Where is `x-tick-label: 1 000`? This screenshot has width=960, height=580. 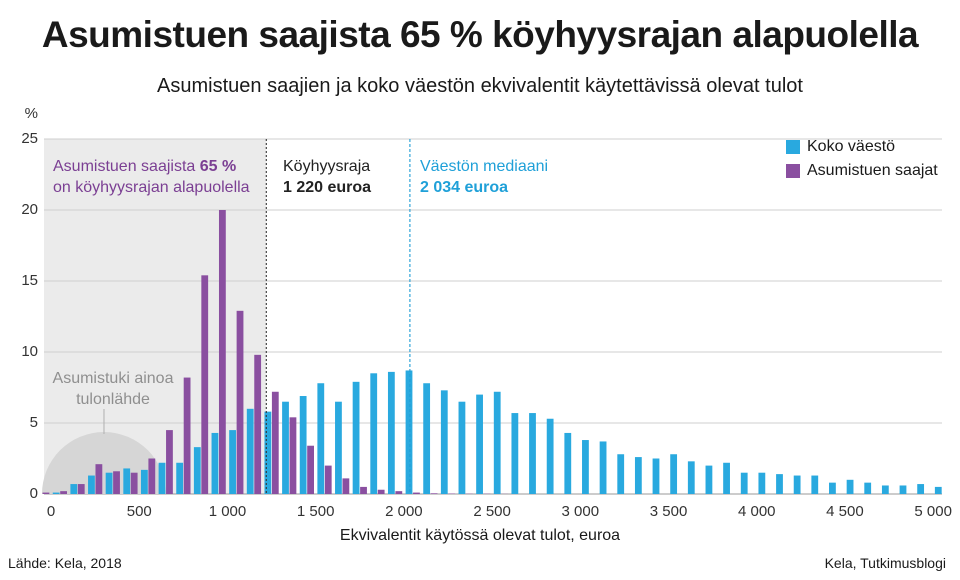 x-tick-label: 1 000 is located at coordinates (227, 511).